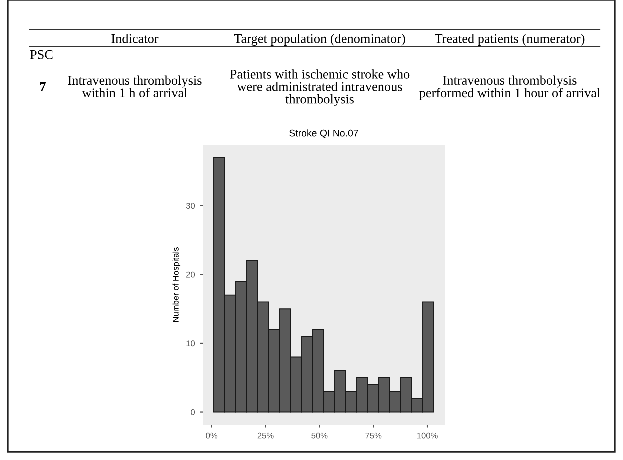  Describe the element at coordinates (41, 55) in the screenshot. I see `text: PSC` at that location.